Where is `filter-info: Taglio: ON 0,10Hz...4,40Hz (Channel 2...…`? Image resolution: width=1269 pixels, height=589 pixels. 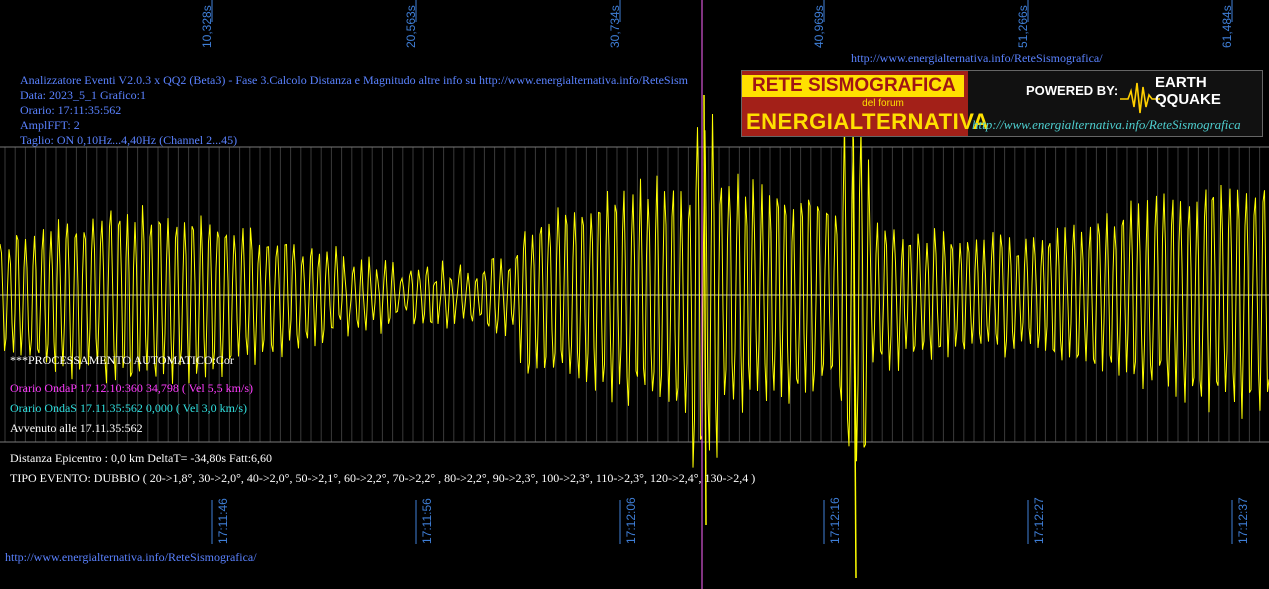
filter-info: Taglio: ON 0,10Hz...4,40Hz (Channel 2...… is located at coordinates (129, 140).